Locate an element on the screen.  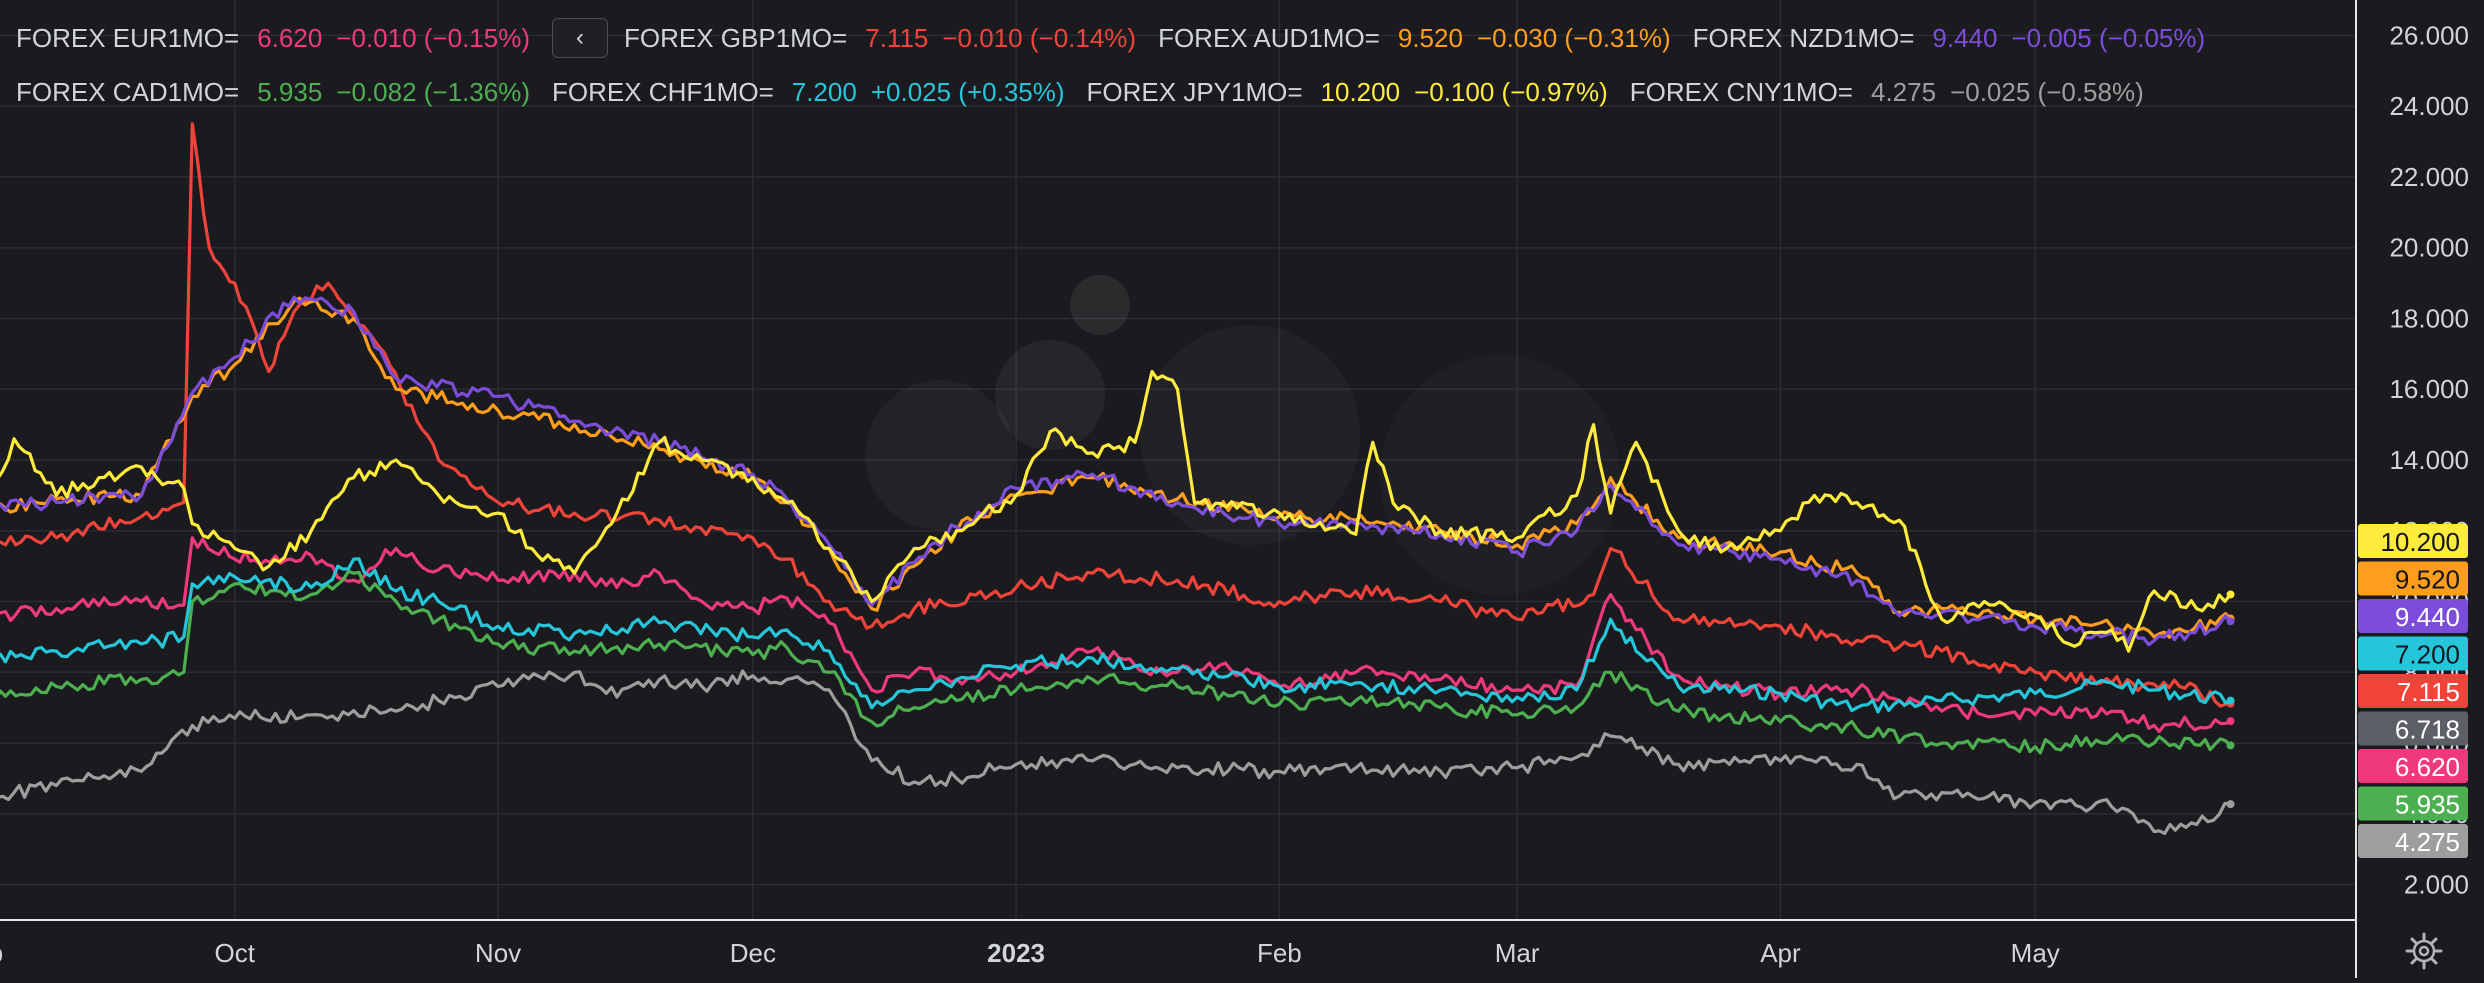
price-label: 4.275 is located at coordinates (2413, 841).